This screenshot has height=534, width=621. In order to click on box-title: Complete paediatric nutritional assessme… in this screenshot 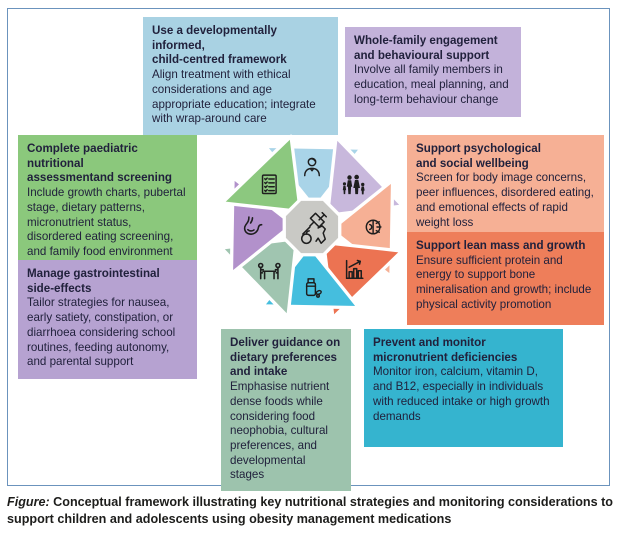, I will do `click(99, 163)`.